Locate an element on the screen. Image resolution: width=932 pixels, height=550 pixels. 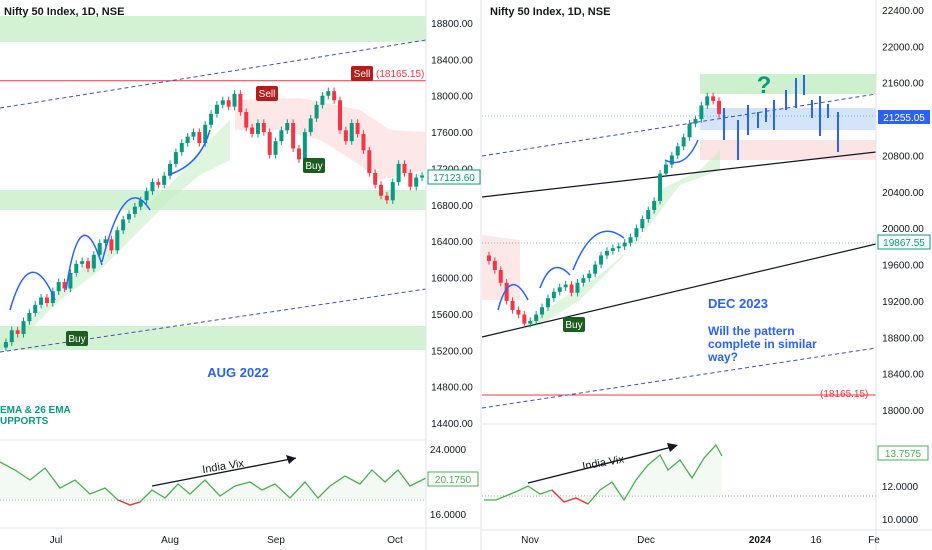
left-hline-label: (18165.15) is located at coordinates (400, 74).